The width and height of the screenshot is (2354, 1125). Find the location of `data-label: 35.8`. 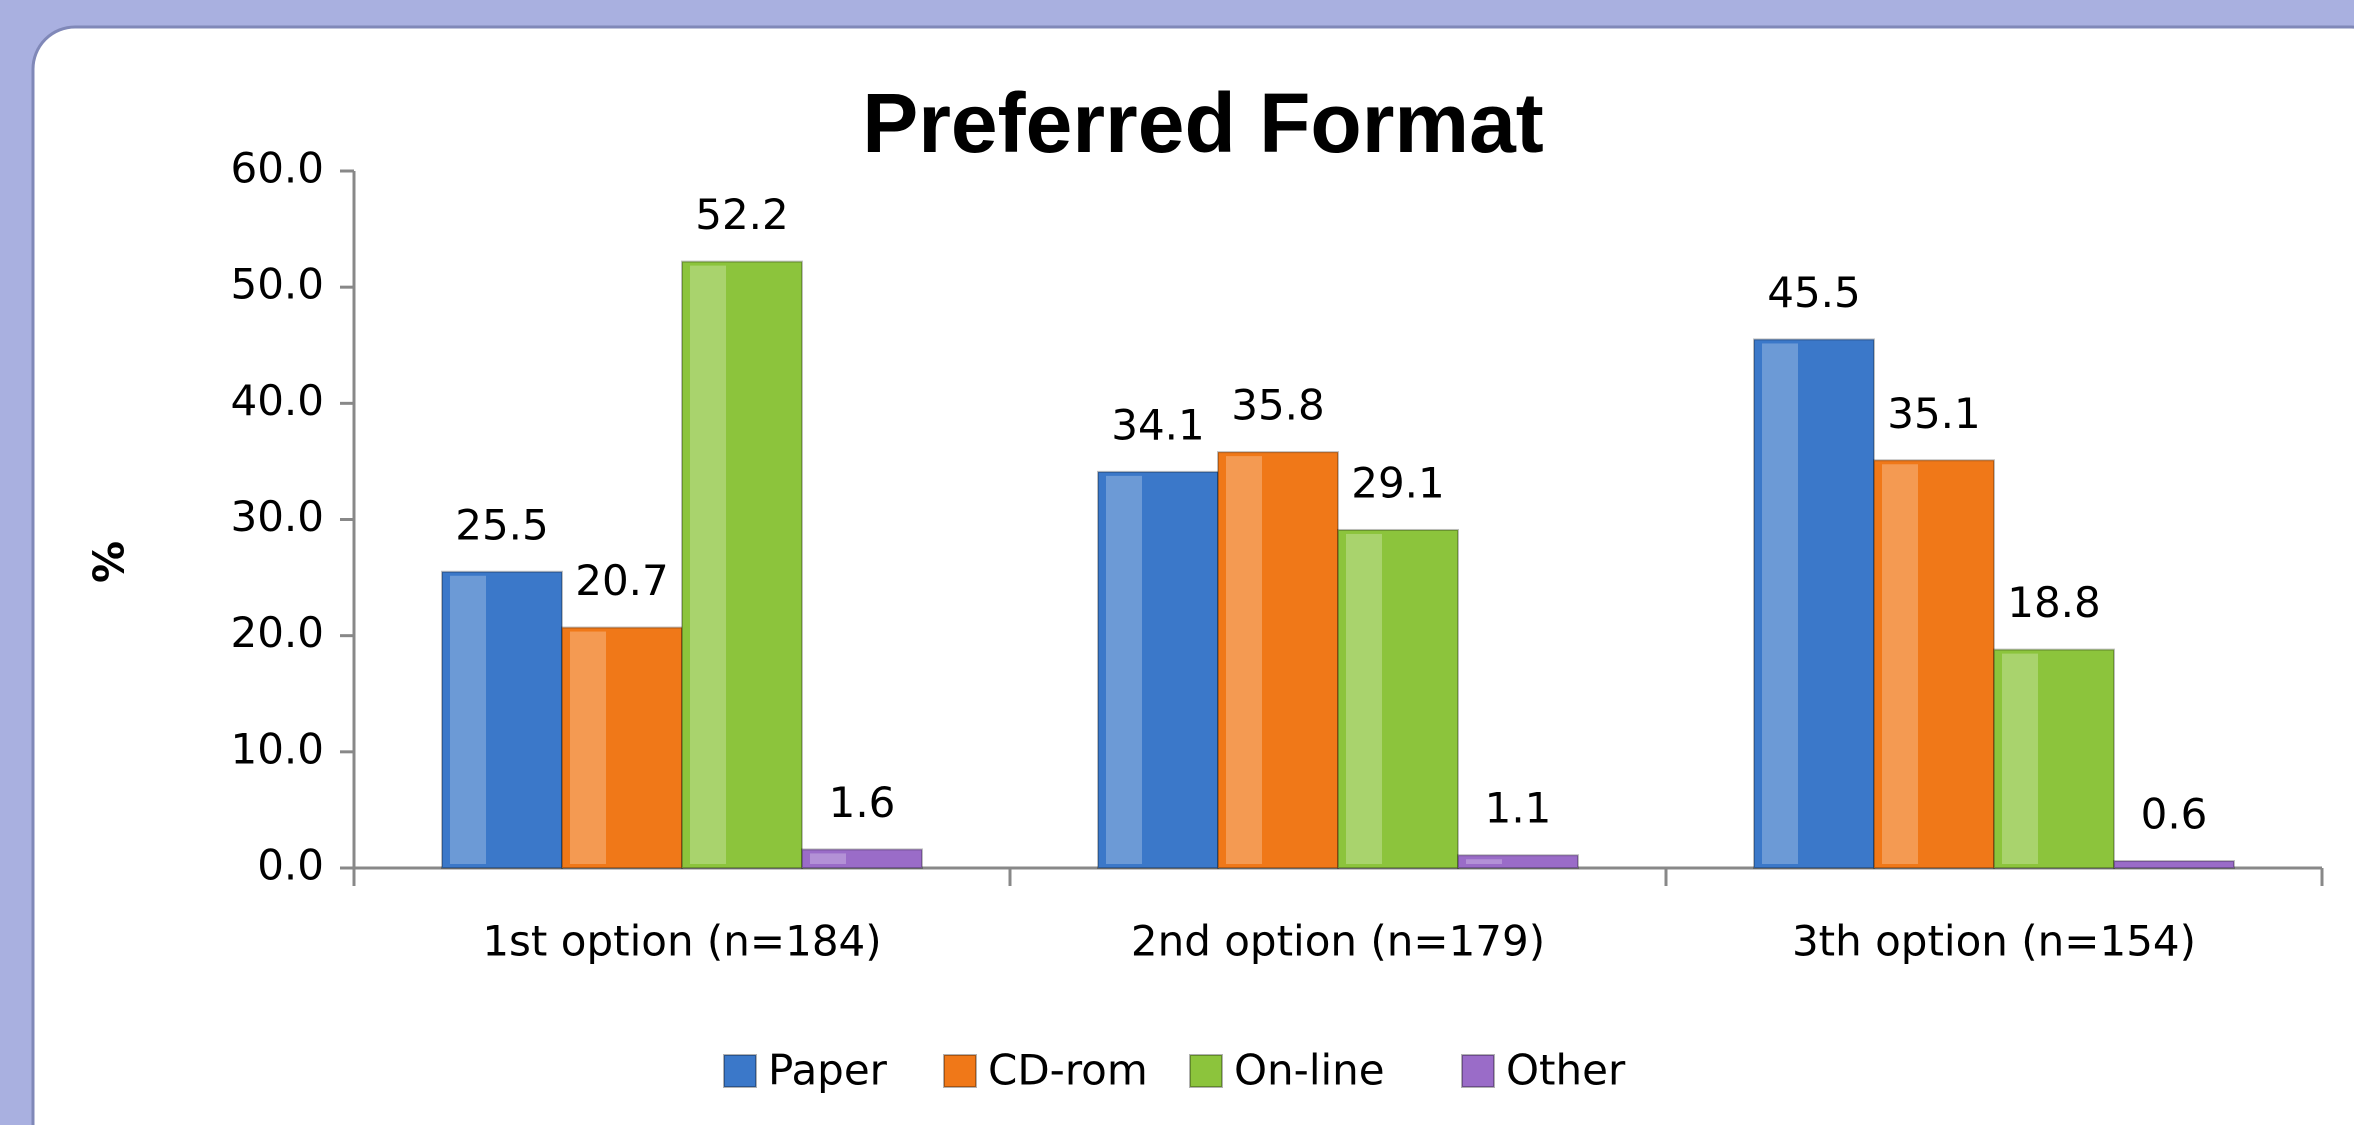

data-label: 35.8 is located at coordinates (1278, 405).